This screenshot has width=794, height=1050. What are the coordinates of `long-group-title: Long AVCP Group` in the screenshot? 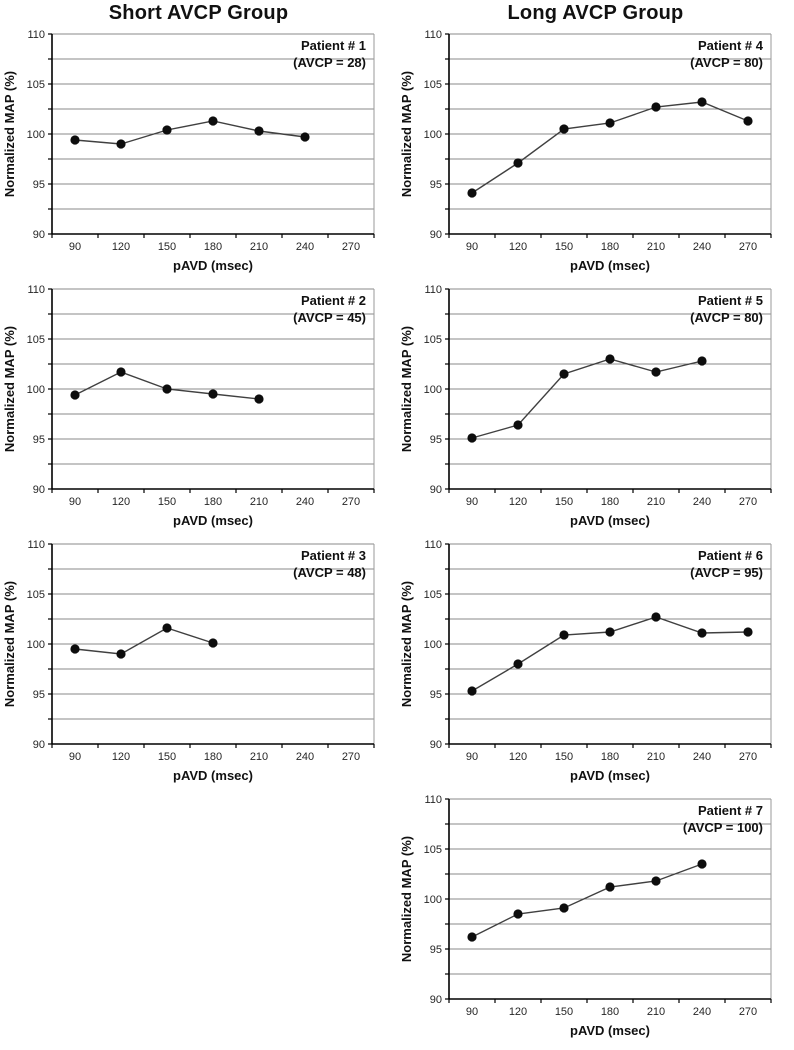 It's located at (595, 13).